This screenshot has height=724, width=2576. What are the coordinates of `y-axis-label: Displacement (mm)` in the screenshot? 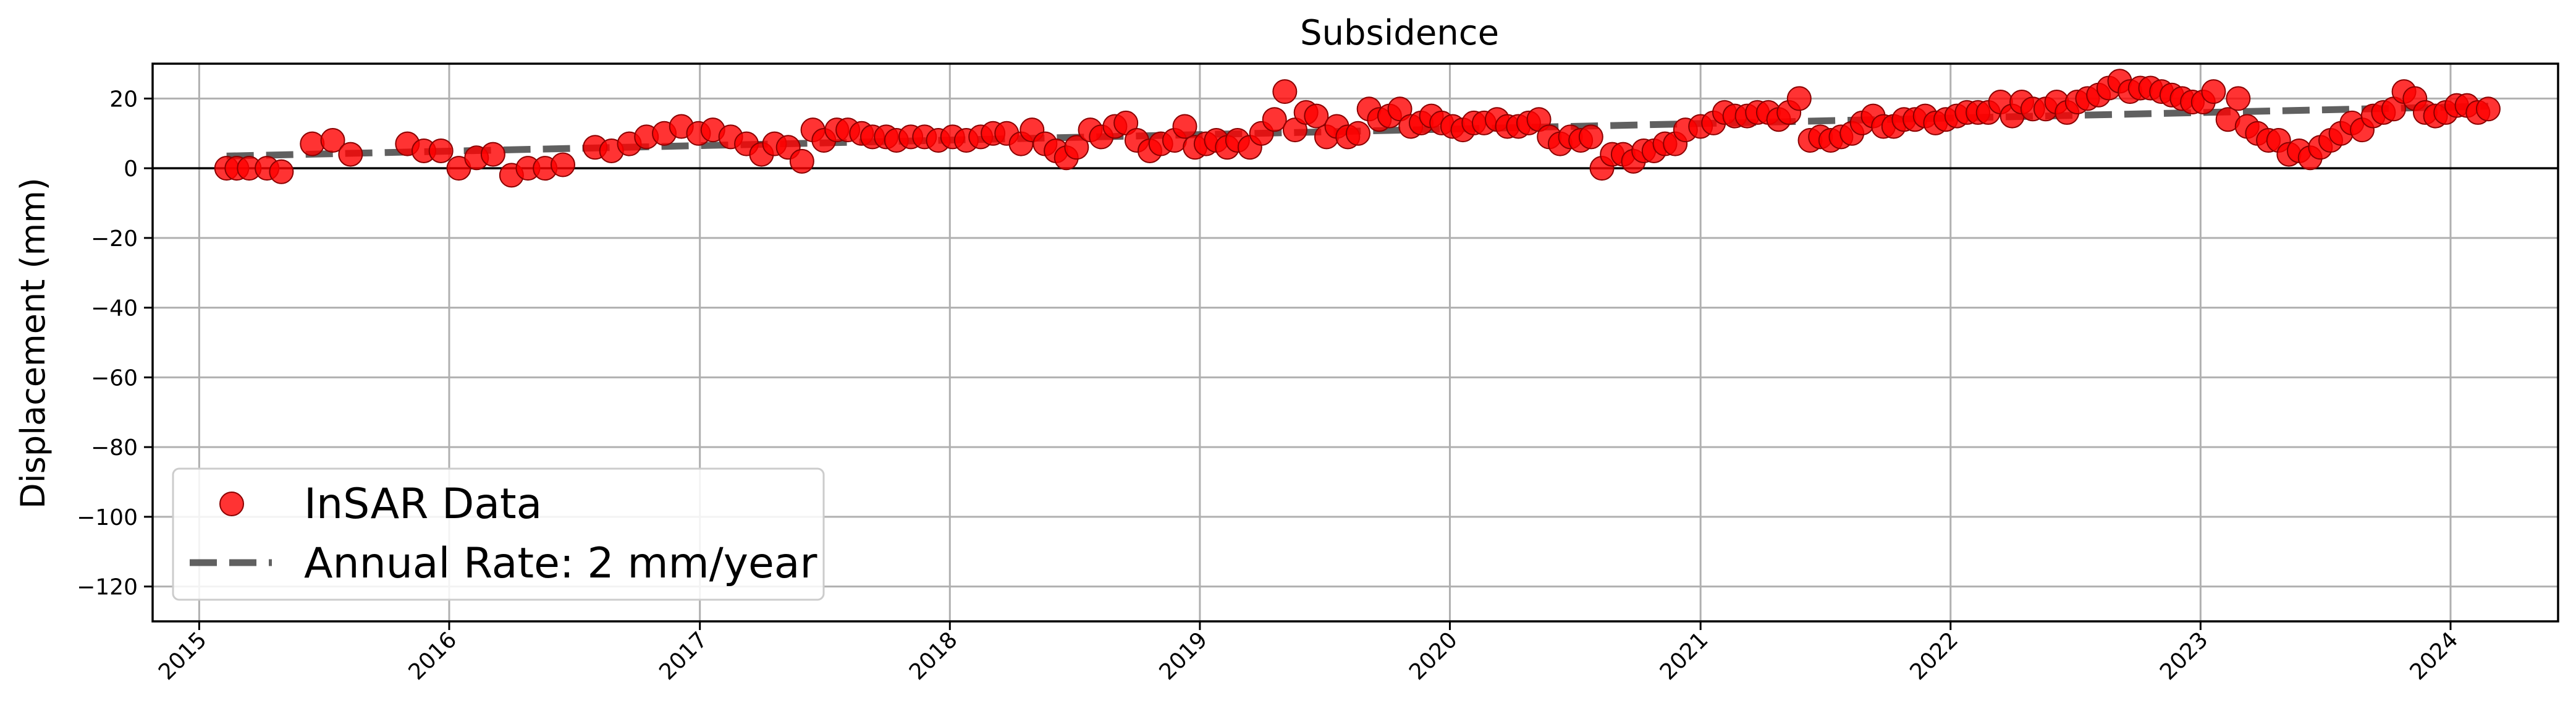 It's located at (33, 343).